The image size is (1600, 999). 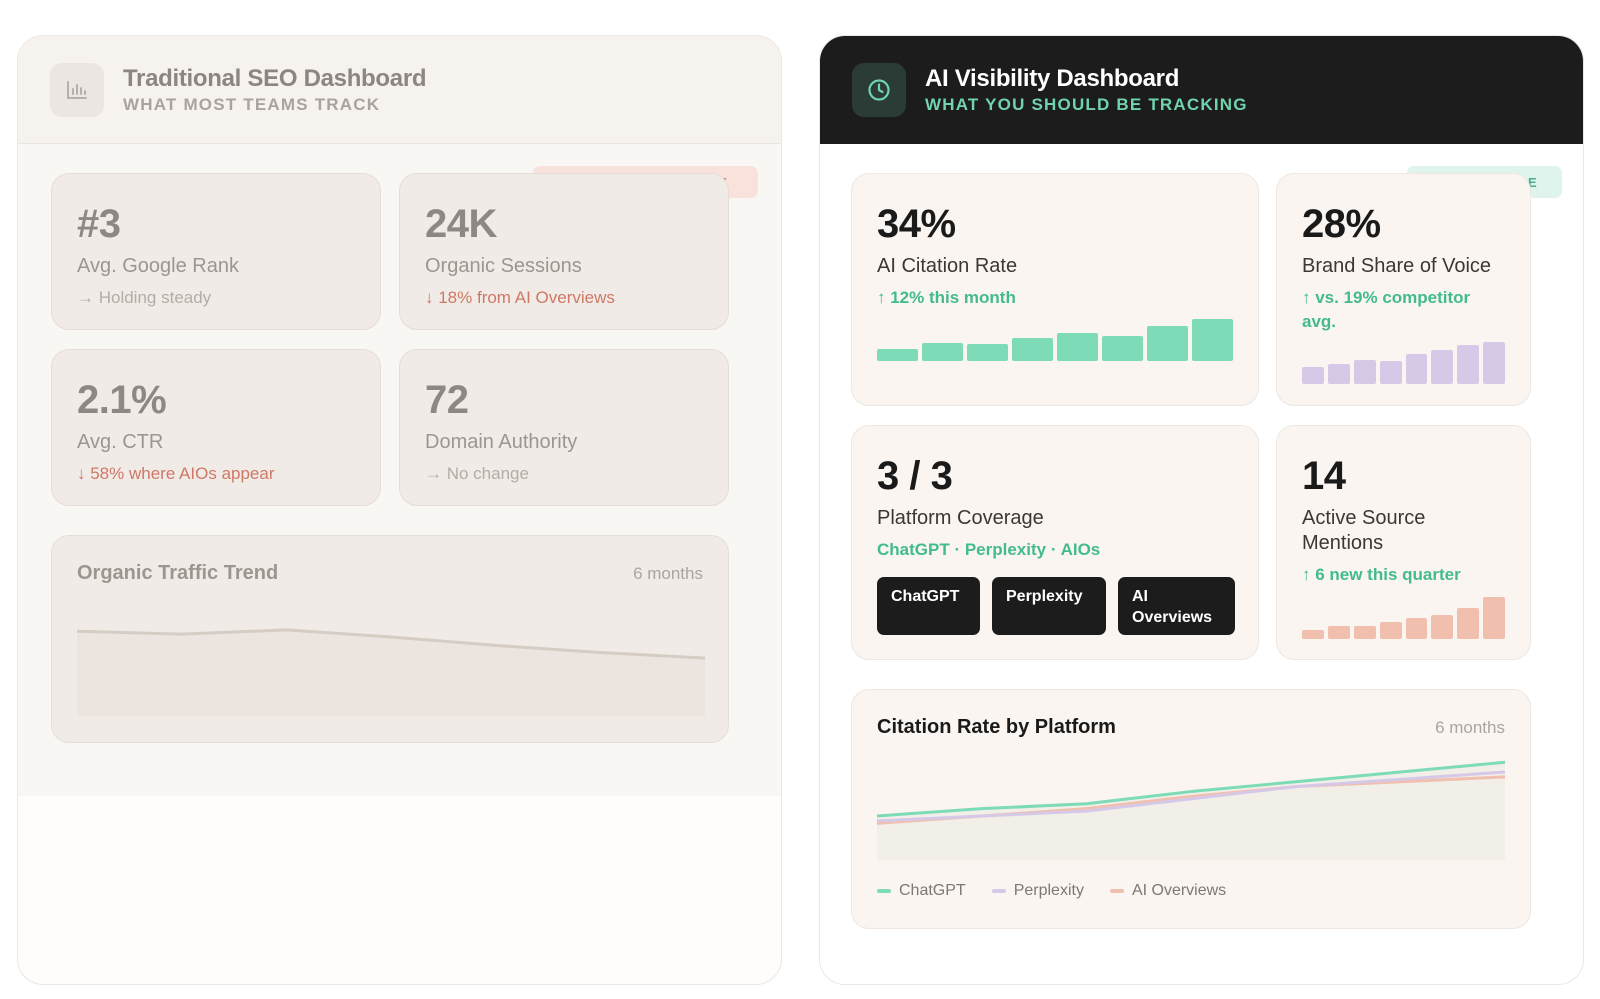 I want to click on platform-pill-perplexity: Perplexity, so click(x=1049, y=606).